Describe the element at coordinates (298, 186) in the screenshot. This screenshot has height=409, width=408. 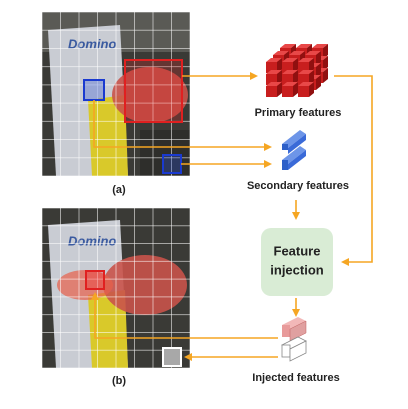
I see `feature-label: Secondary features` at that location.